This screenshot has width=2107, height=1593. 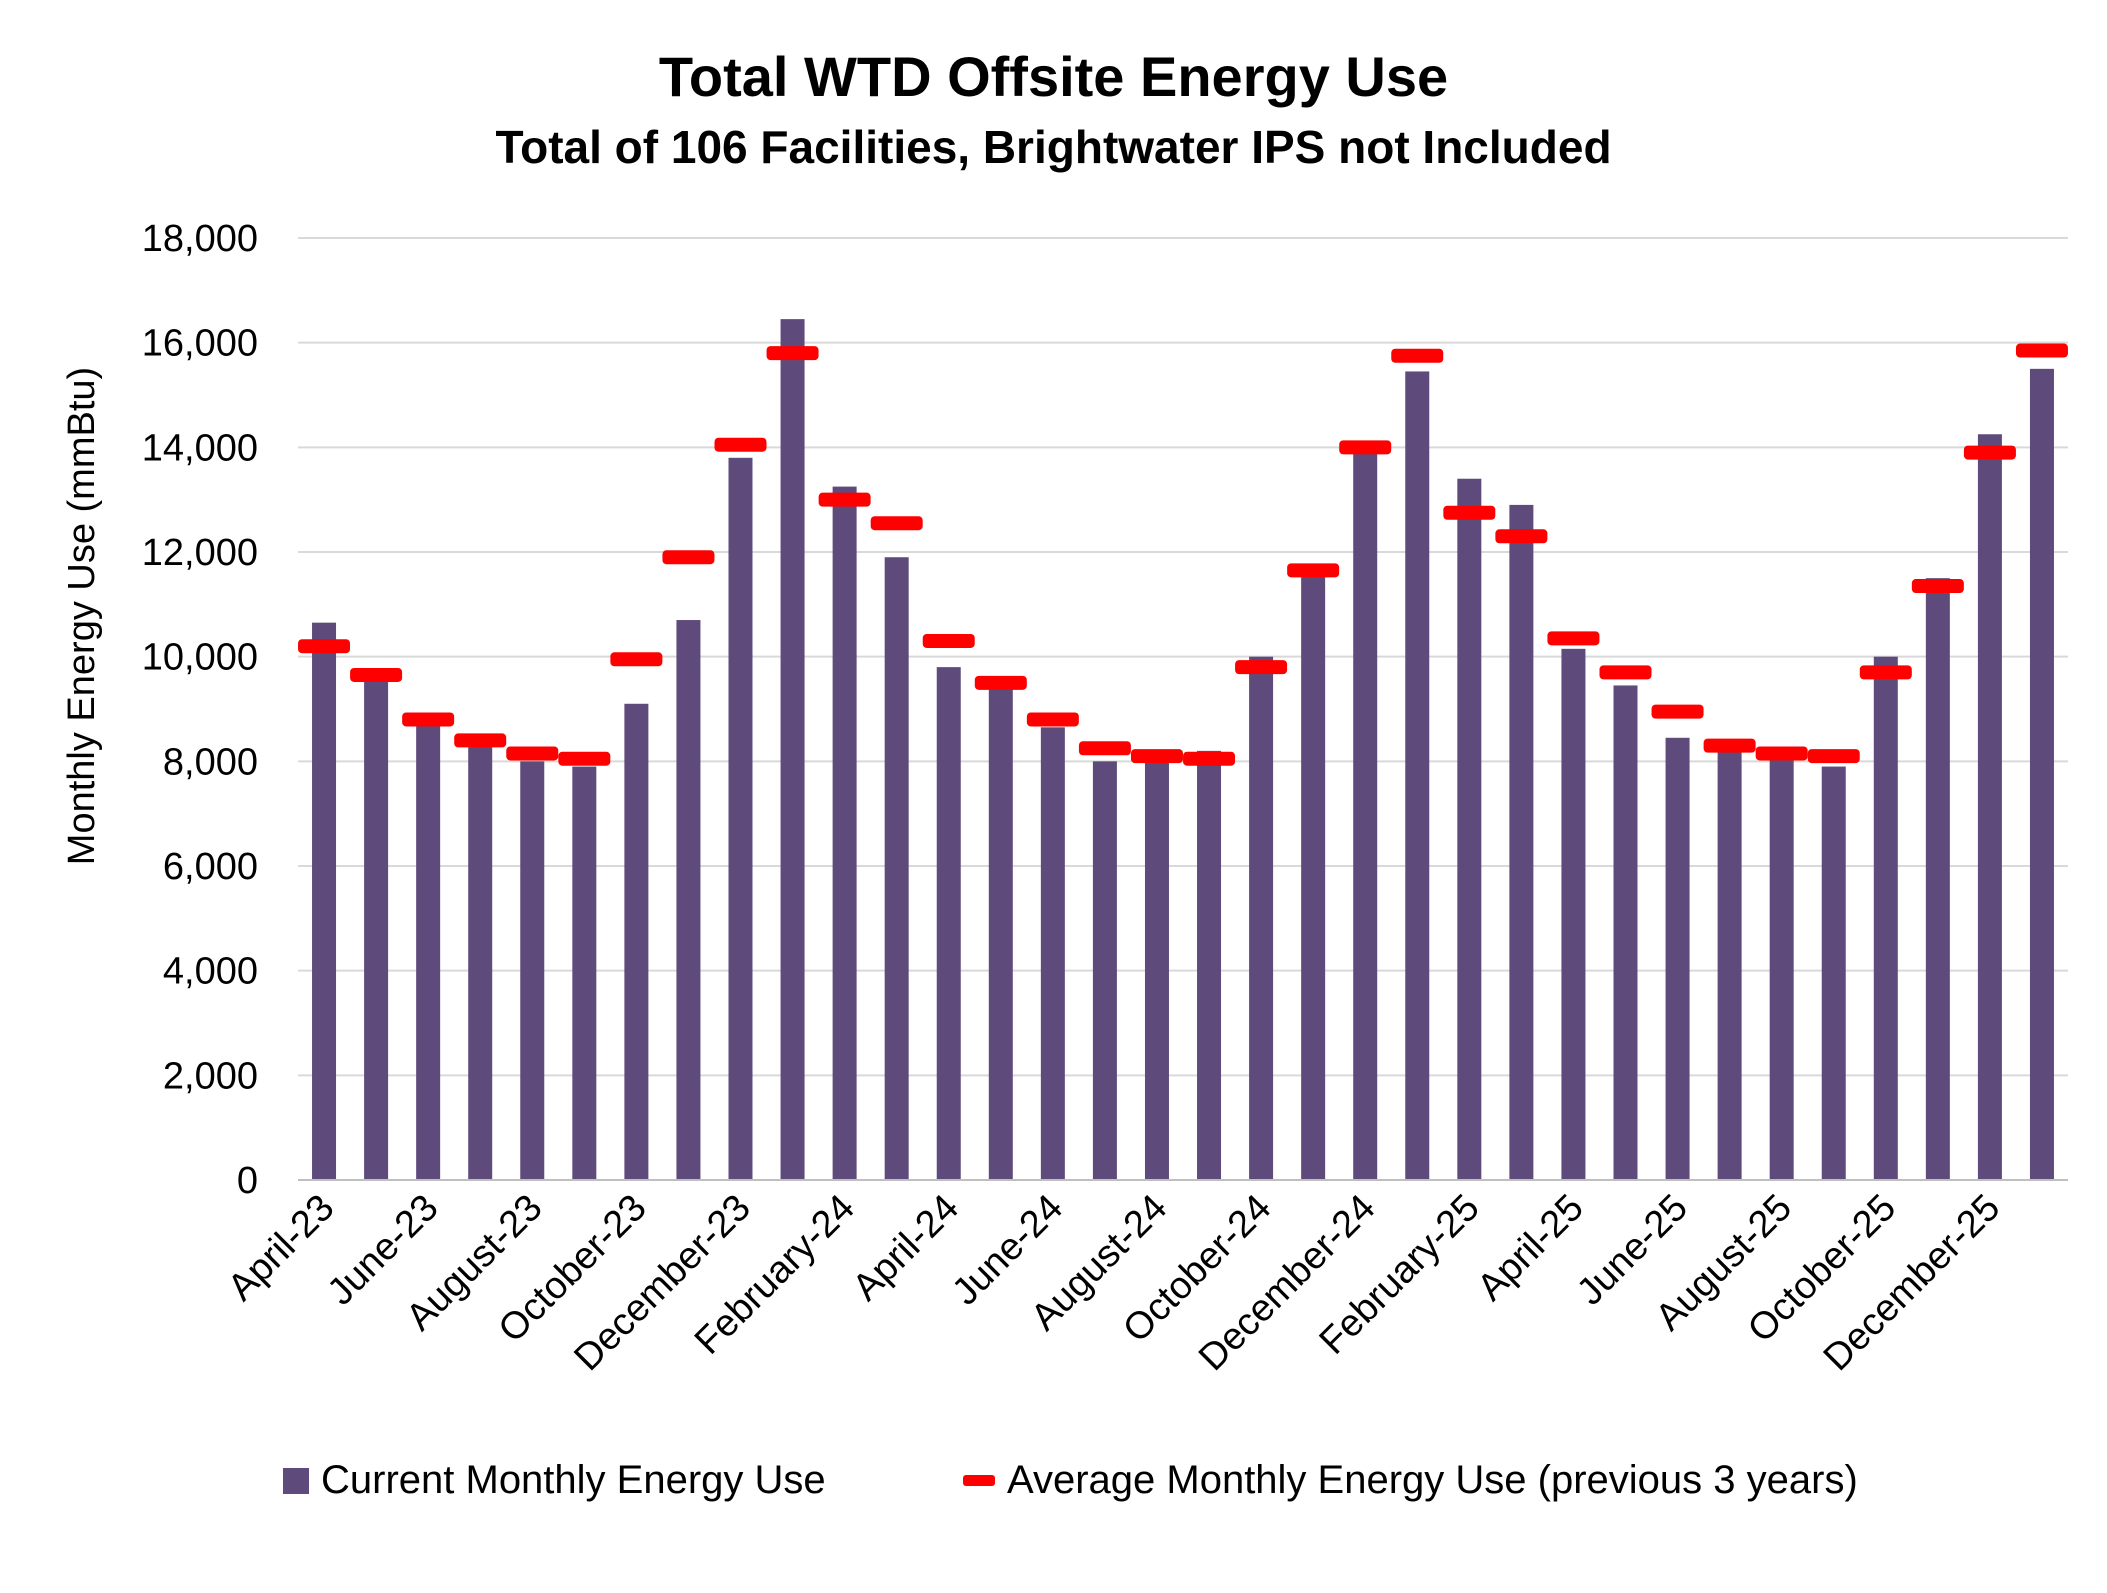 What do you see at coordinates (200, 553) in the screenshot?
I see `y-tick-label: 12,000` at bounding box center [200, 553].